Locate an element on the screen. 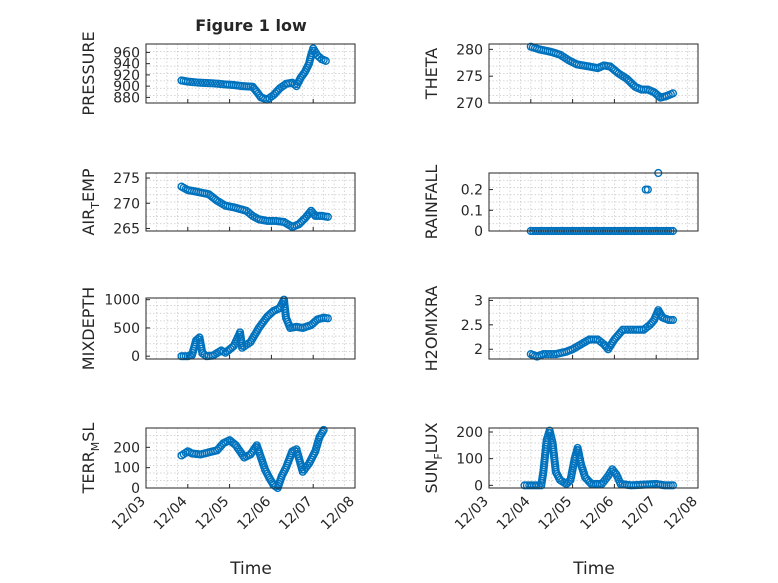 This screenshot has width=778, height=583. y-tick-label: 500 is located at coordinates (126, 329).